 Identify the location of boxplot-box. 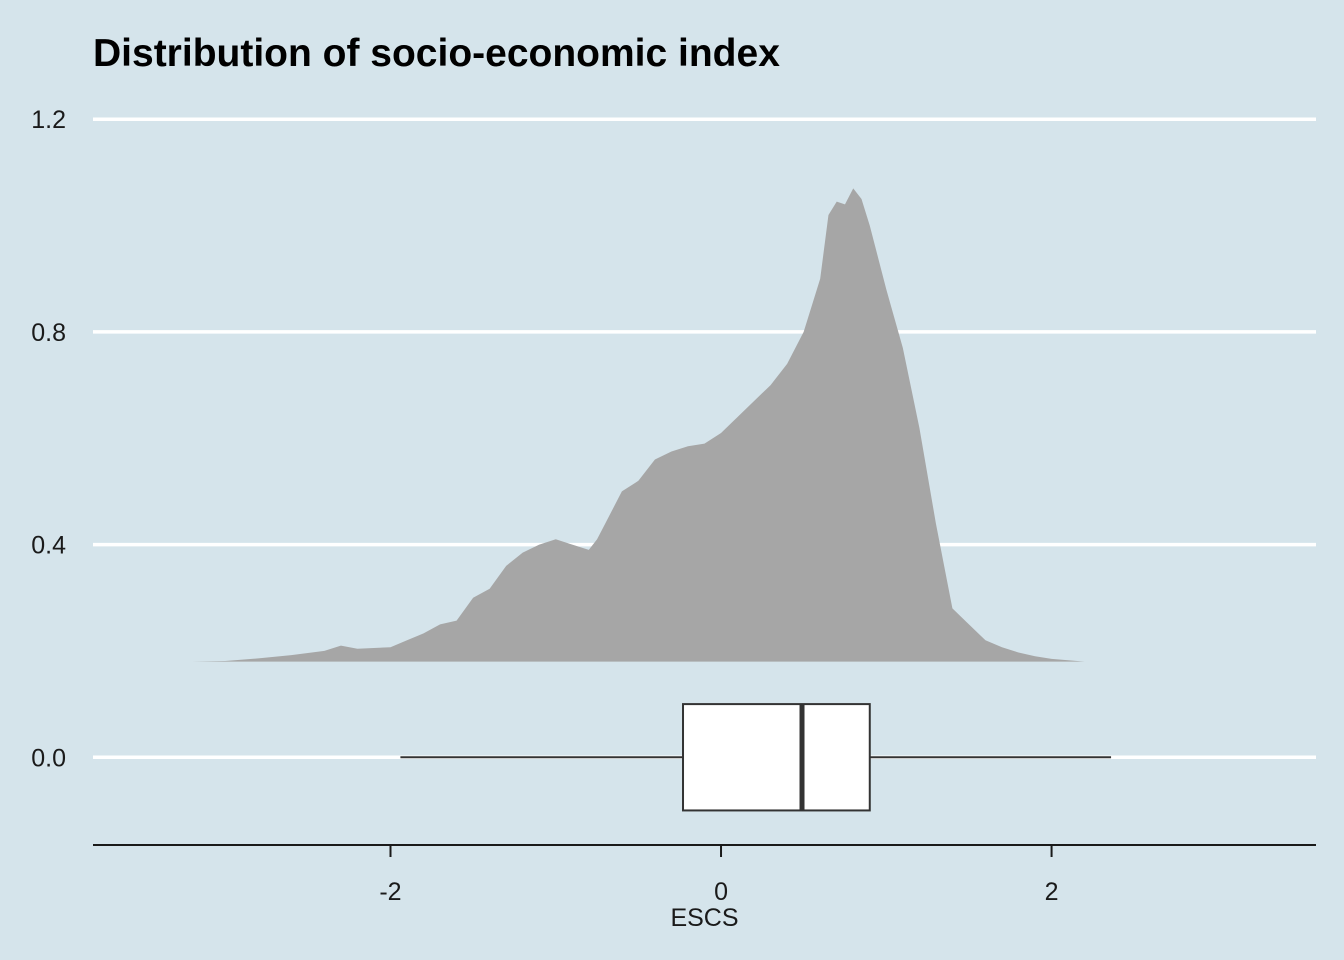
(776, 757).